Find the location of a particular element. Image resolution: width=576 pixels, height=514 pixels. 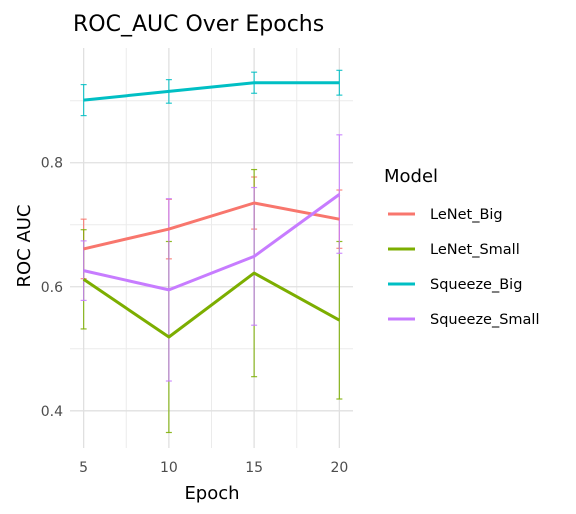

y-tick-label: 0.8 is located at coordinates (52, 164).